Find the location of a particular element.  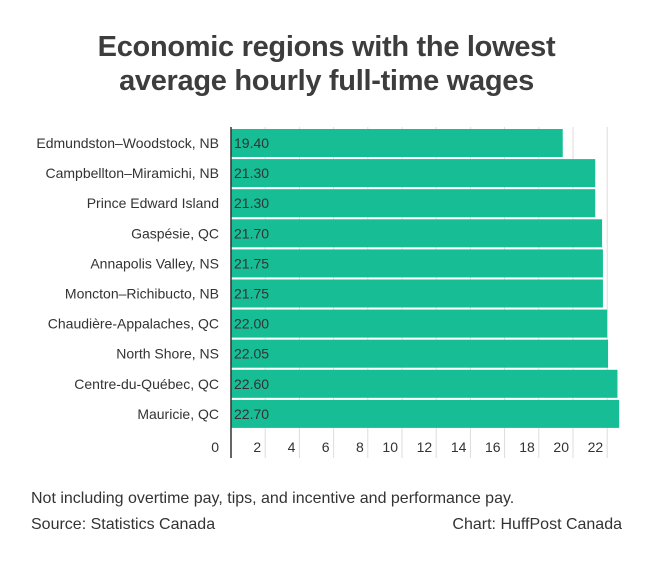

chart-source: Source: Statistics Canada is located at coordinates (123, 524).